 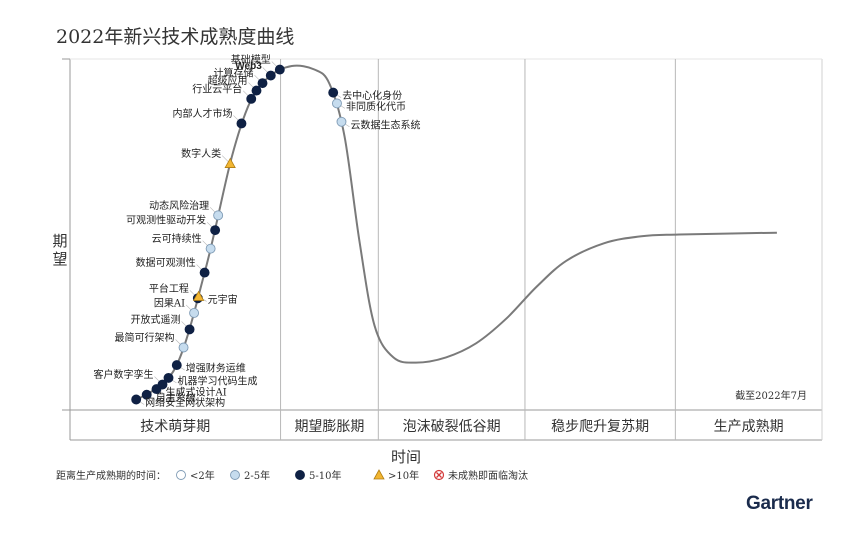 What do you see at coordinates (176, 397) in the screenshot?
I see `technology-label: 自主系统` at bounding box center [176, 397].